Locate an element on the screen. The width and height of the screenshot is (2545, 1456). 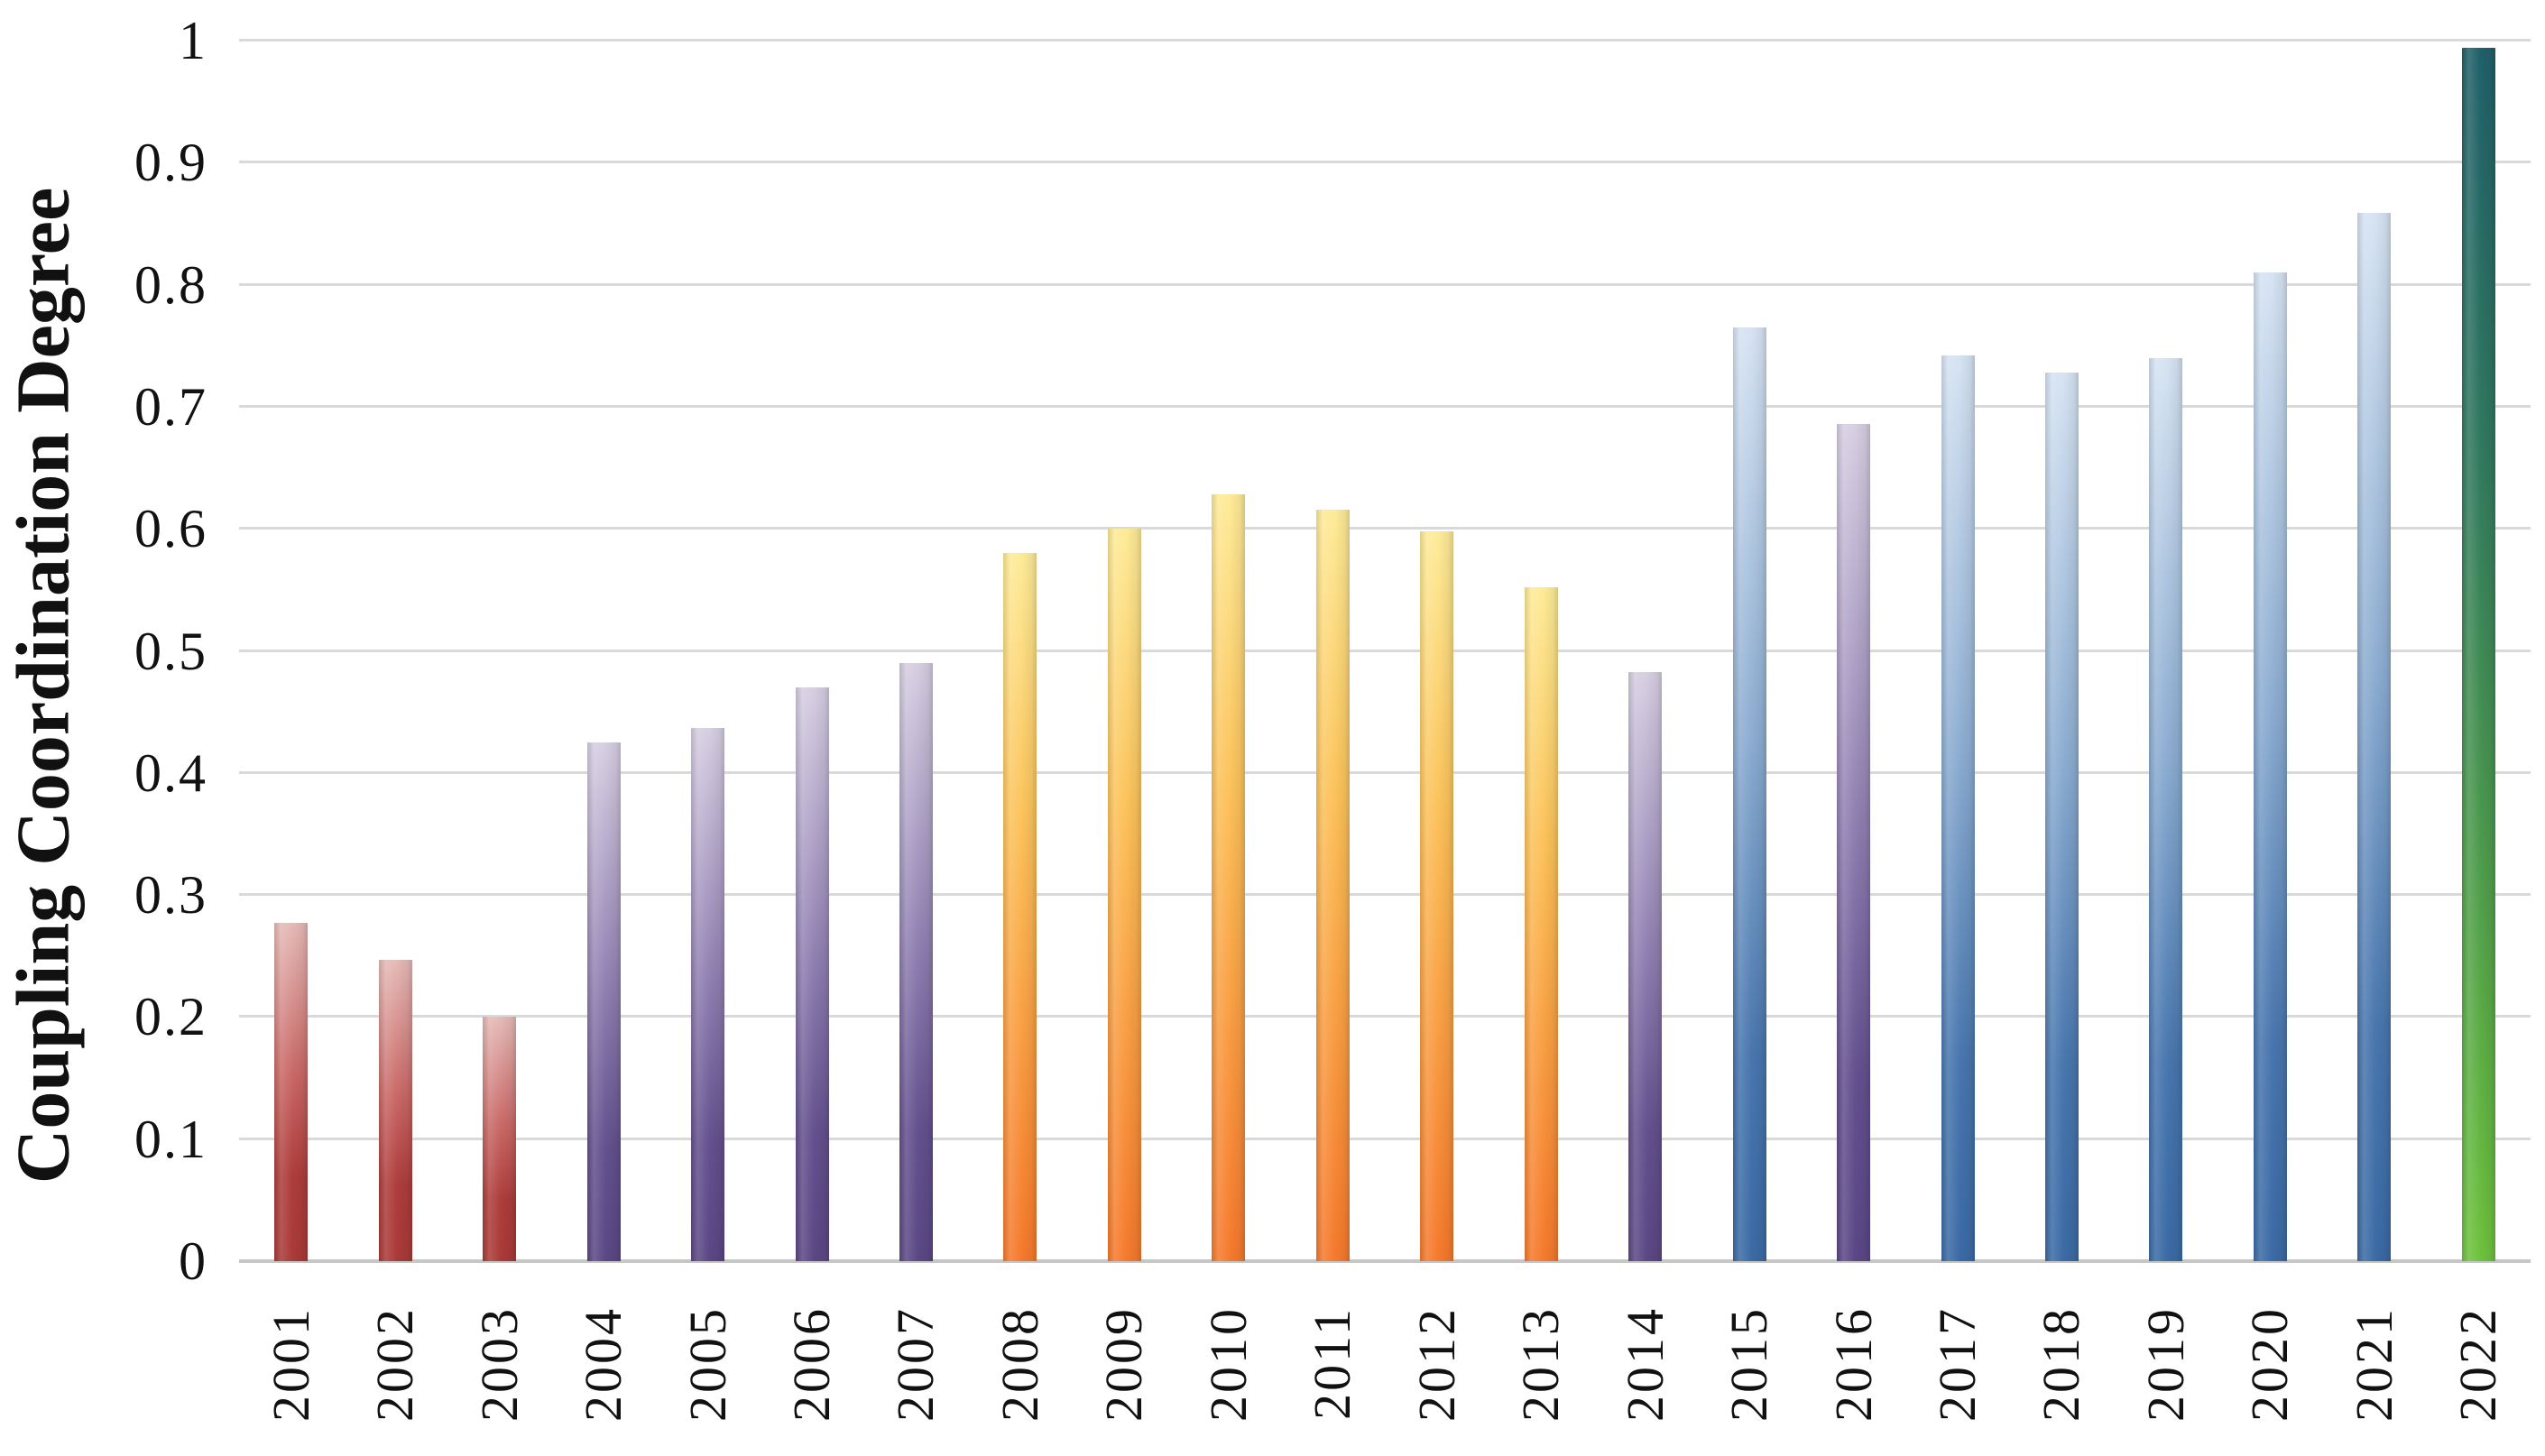
x-tick-label-2009: 2009 is located at coordinates (1124, 1364).